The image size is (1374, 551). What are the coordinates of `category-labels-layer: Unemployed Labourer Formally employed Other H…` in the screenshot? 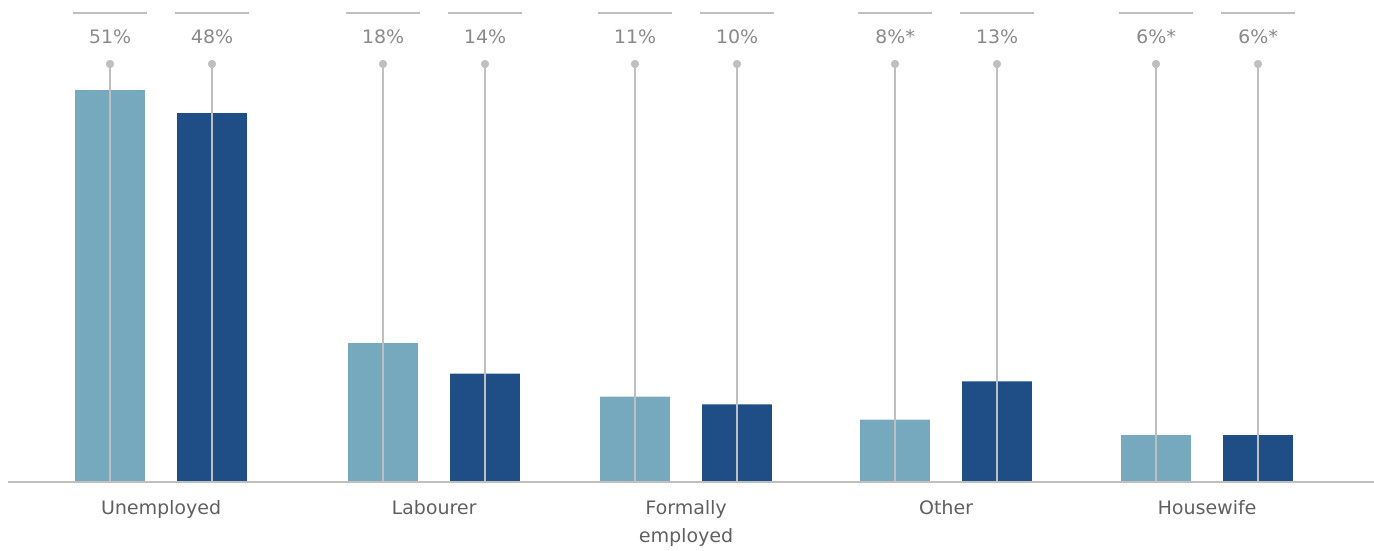 It's located at (679, 522).